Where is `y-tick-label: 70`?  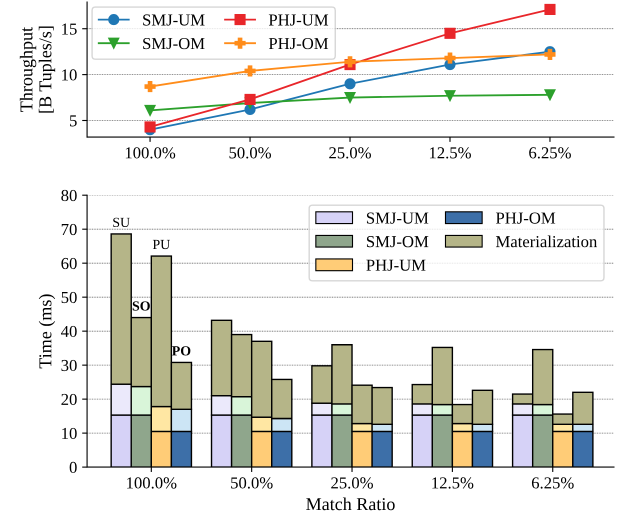
y-tick-label: 70 is located at coordinates (69, 230).